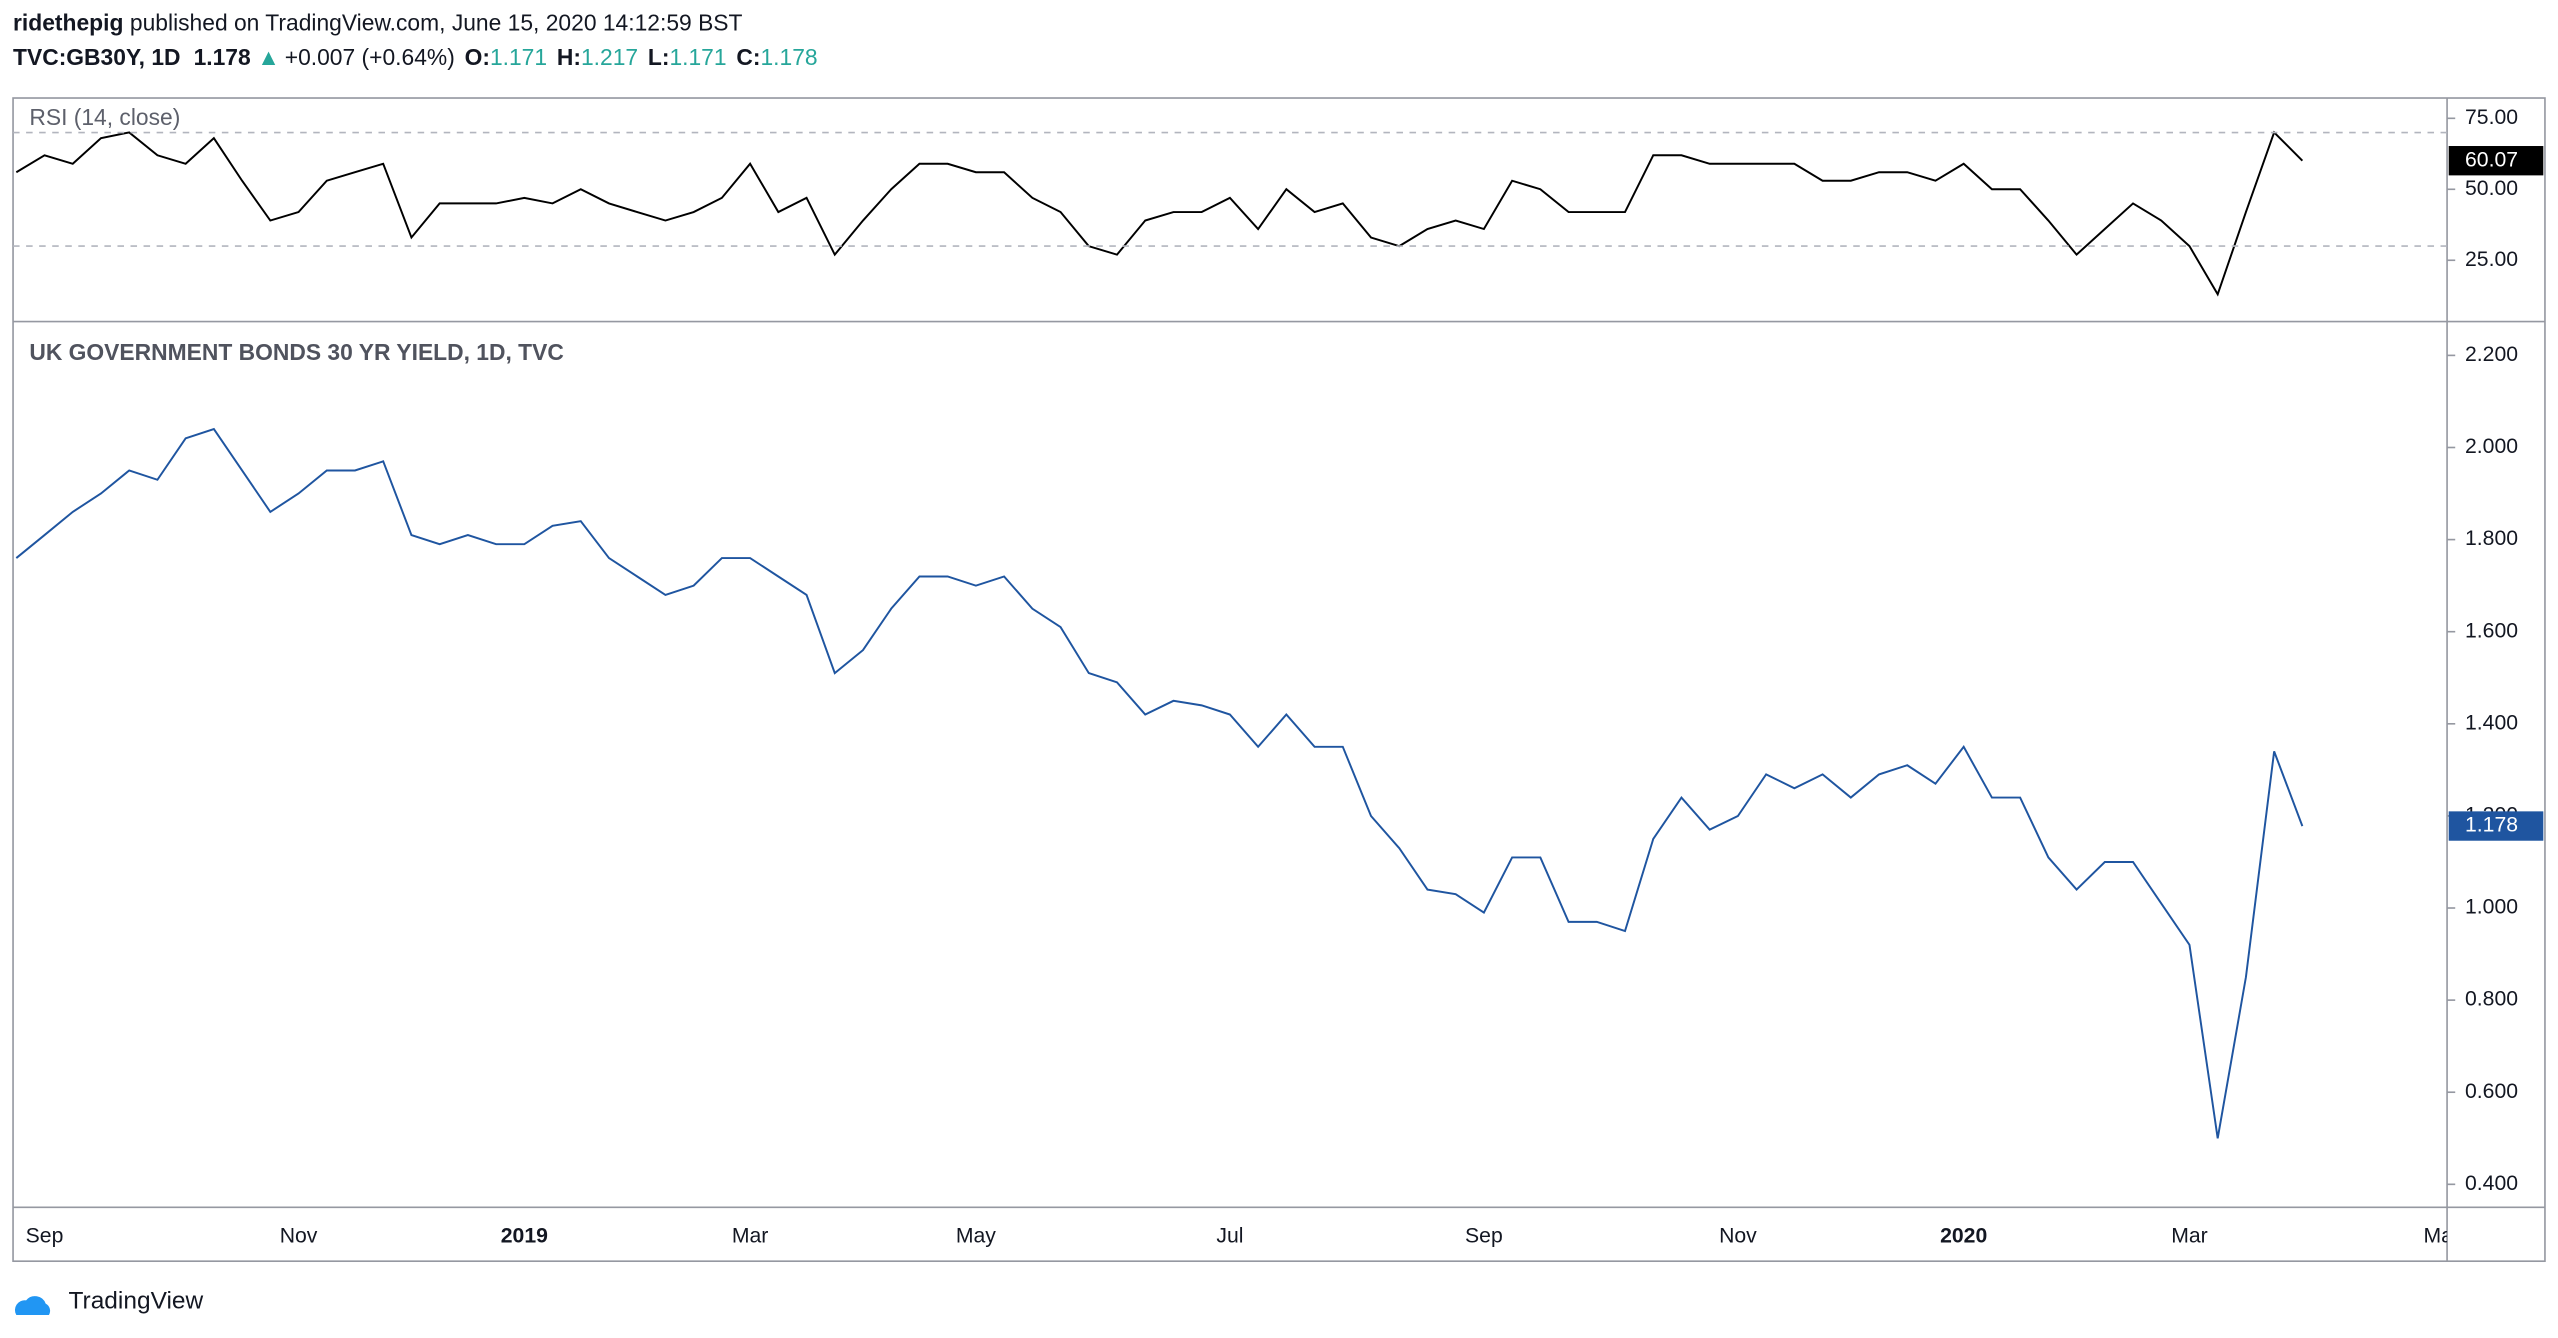  Describe the element at coordinates (2491, 1091) in the screenshot. I see `y-tick-label: 0.600` at that location.